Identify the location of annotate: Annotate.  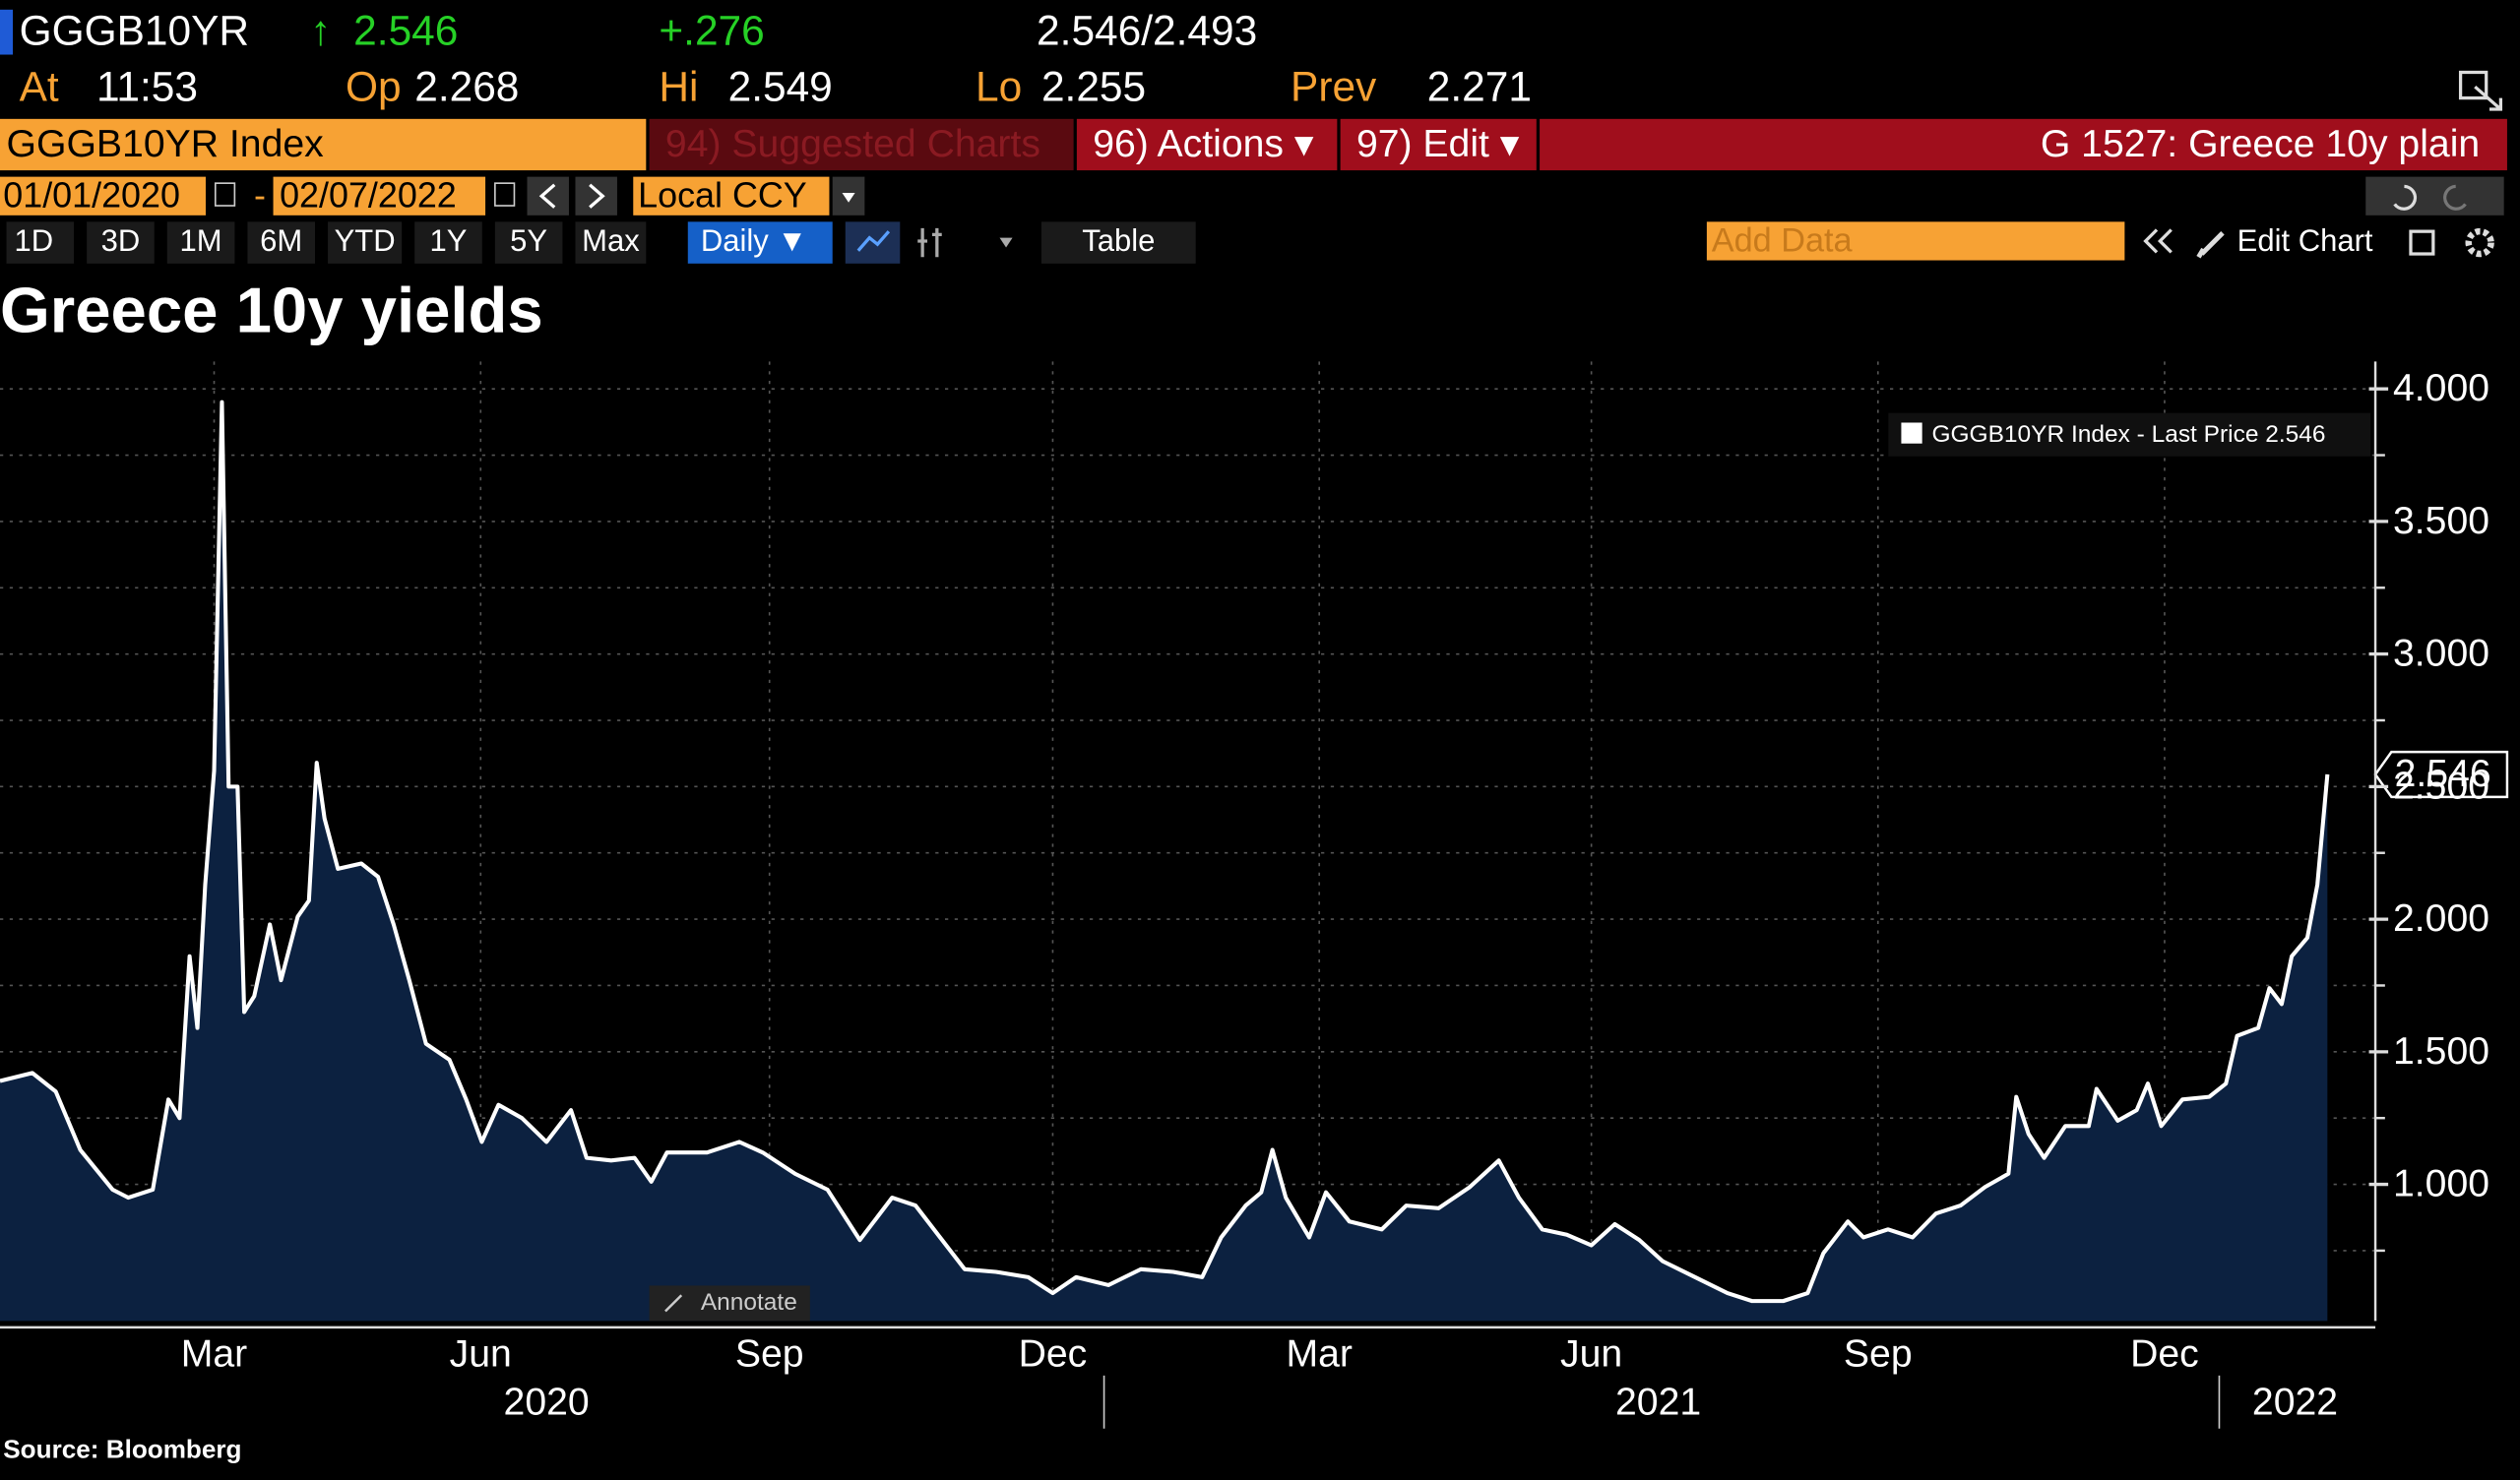
(749, 1302).